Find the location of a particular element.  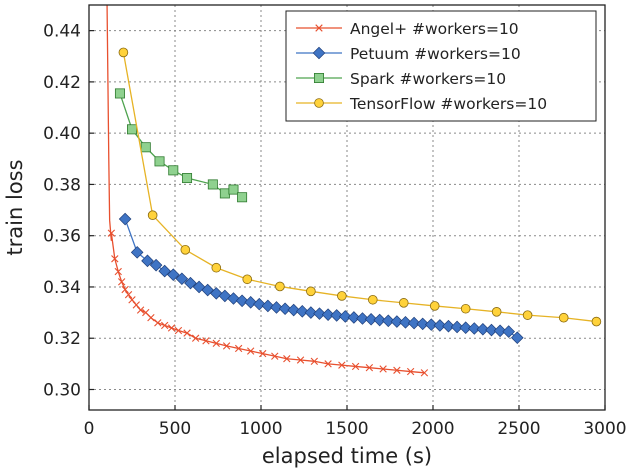

x-axis-label: elapsed time (s) is located at coordinates (347, 456).